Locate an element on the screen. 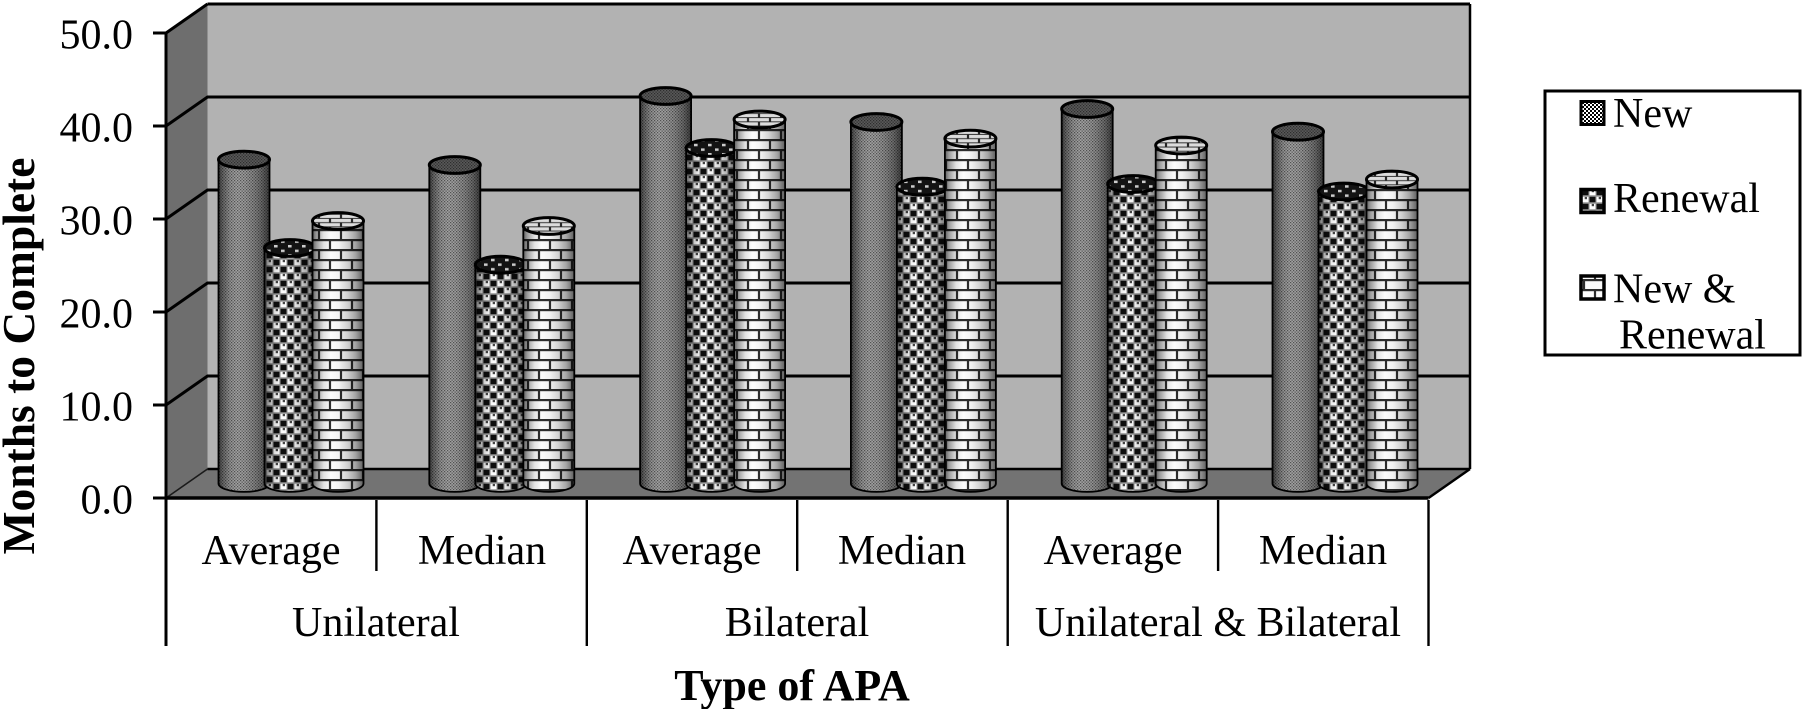  svg-text: Type of APA is located at coordinates (792, 685).